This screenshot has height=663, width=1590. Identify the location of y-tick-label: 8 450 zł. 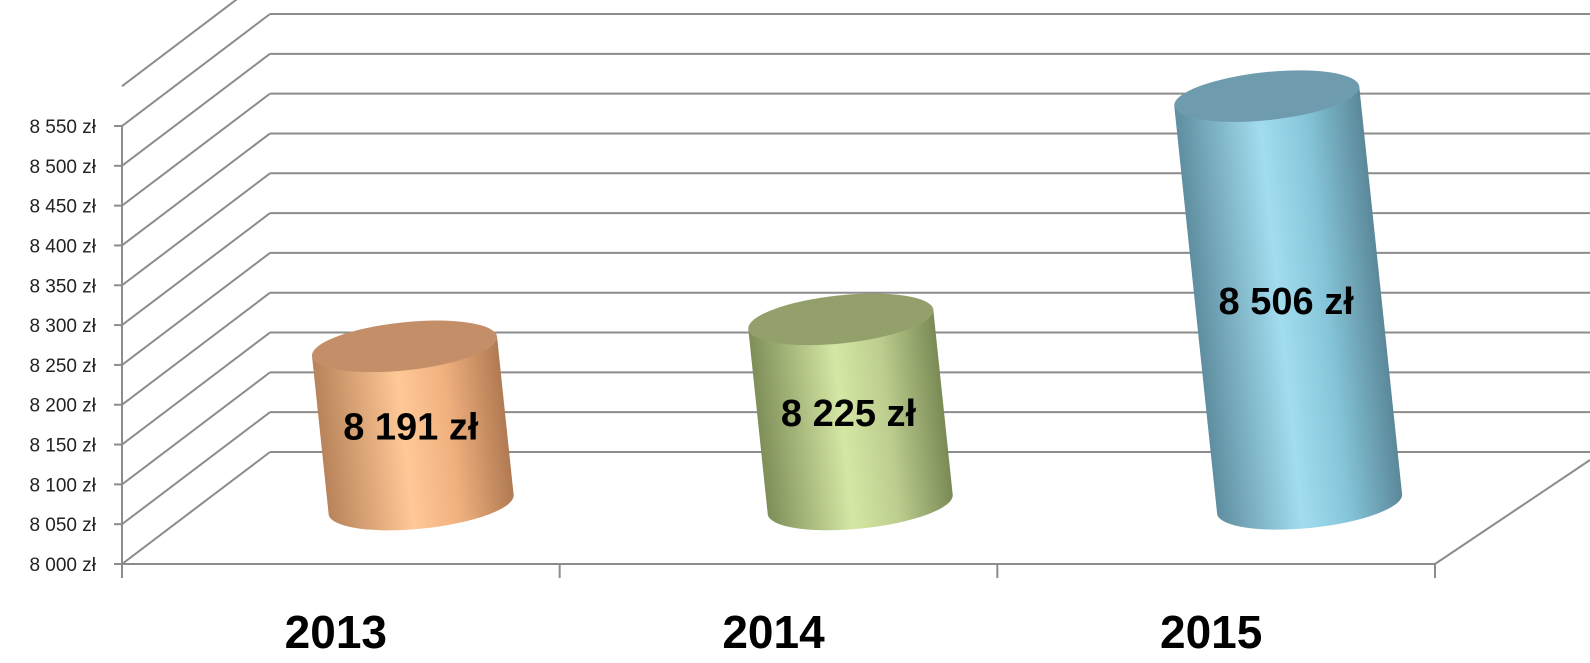
(62, 207).